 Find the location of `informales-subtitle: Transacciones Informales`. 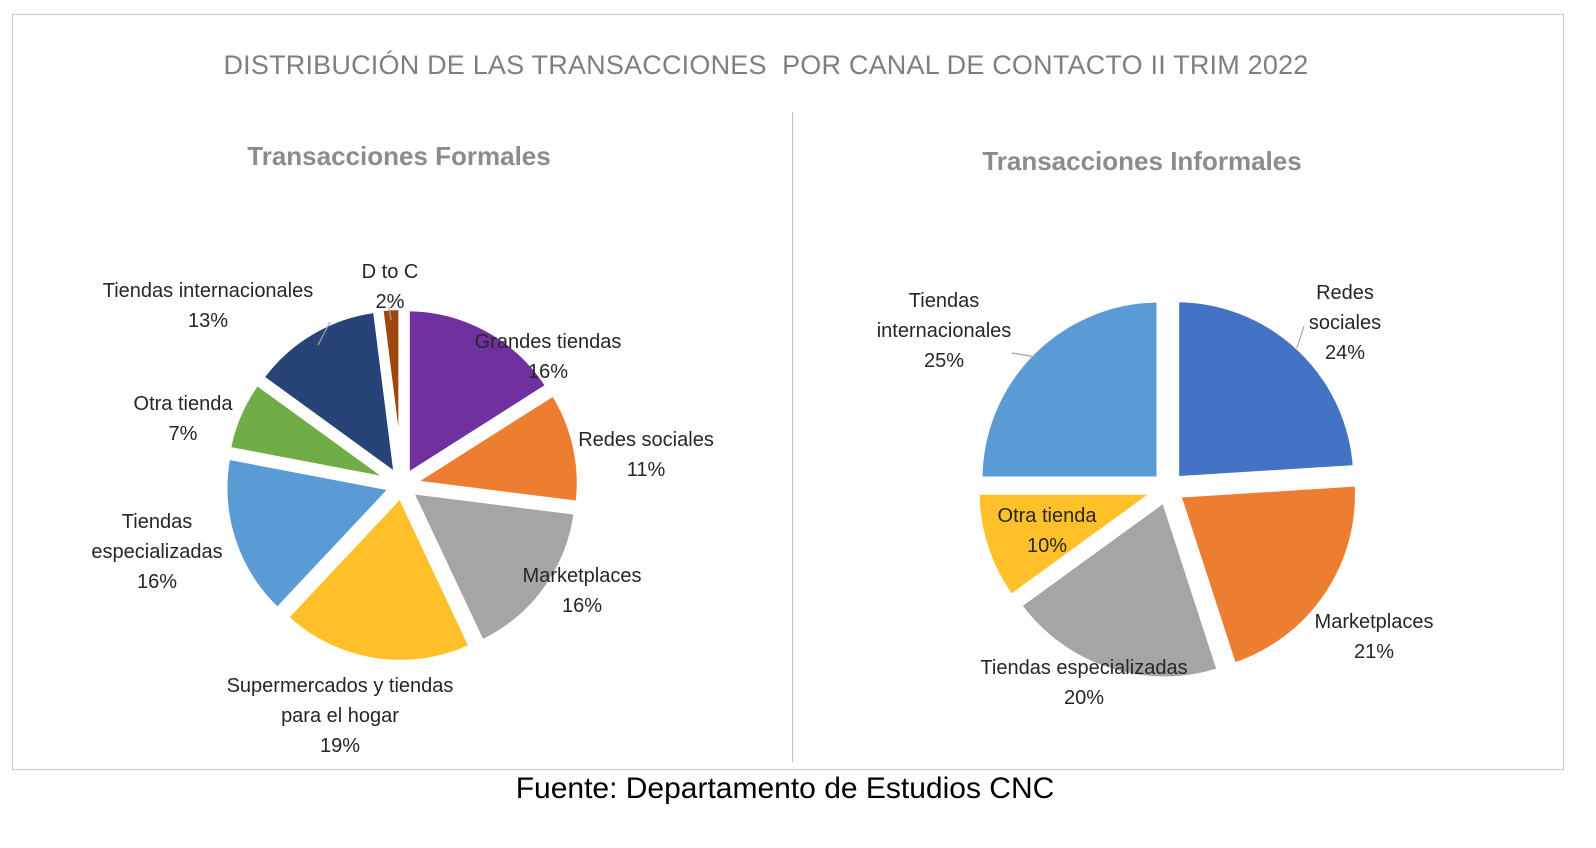

informales-subtitle: Transacciones Informales is located at coordinates (1141, 161).